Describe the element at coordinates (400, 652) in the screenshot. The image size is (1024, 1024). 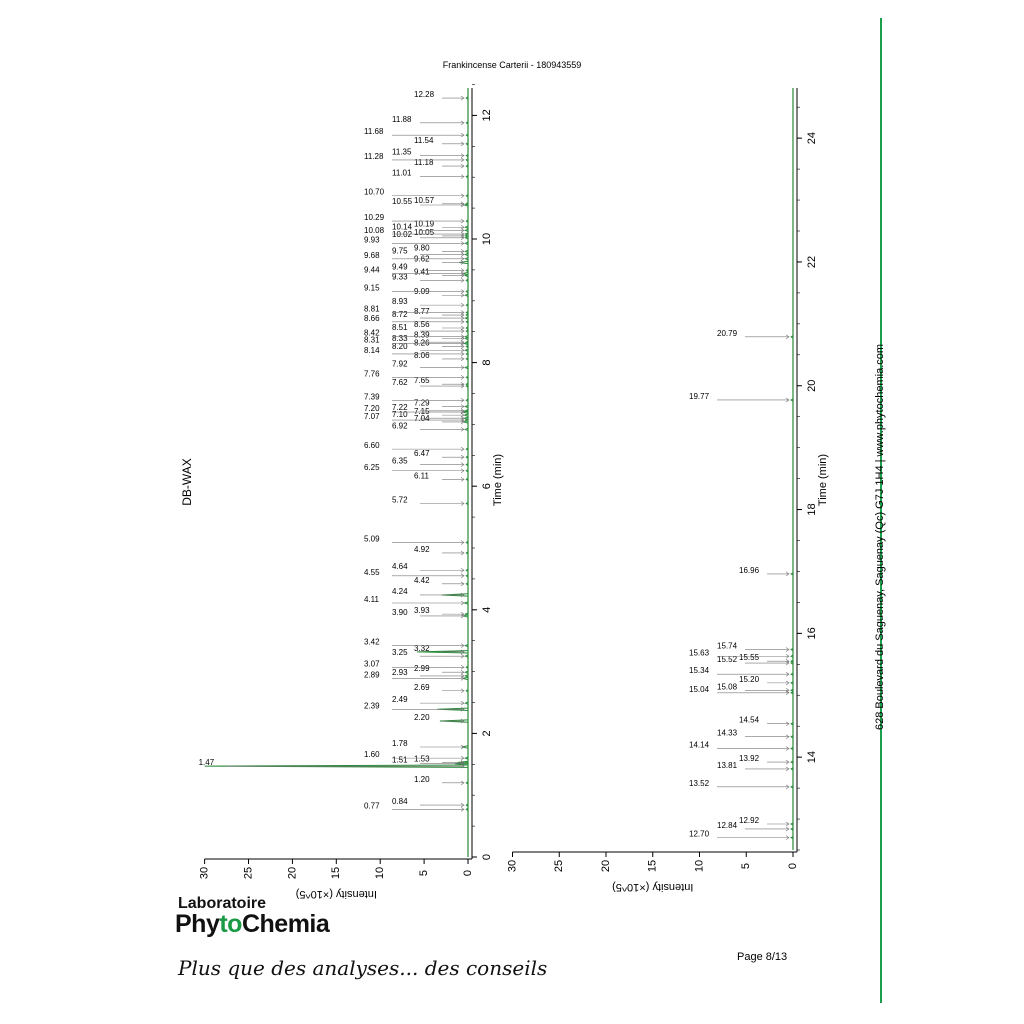
I see `peak-label: 3.25` at that location.